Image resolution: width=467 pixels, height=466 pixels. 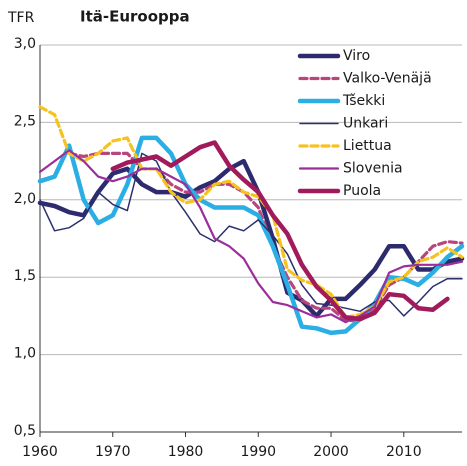 What do you see at coordinates (135, 17) in the screenshot?
I see `chart-title: Itä-Eurooppa` at bounding box center [135, 17].